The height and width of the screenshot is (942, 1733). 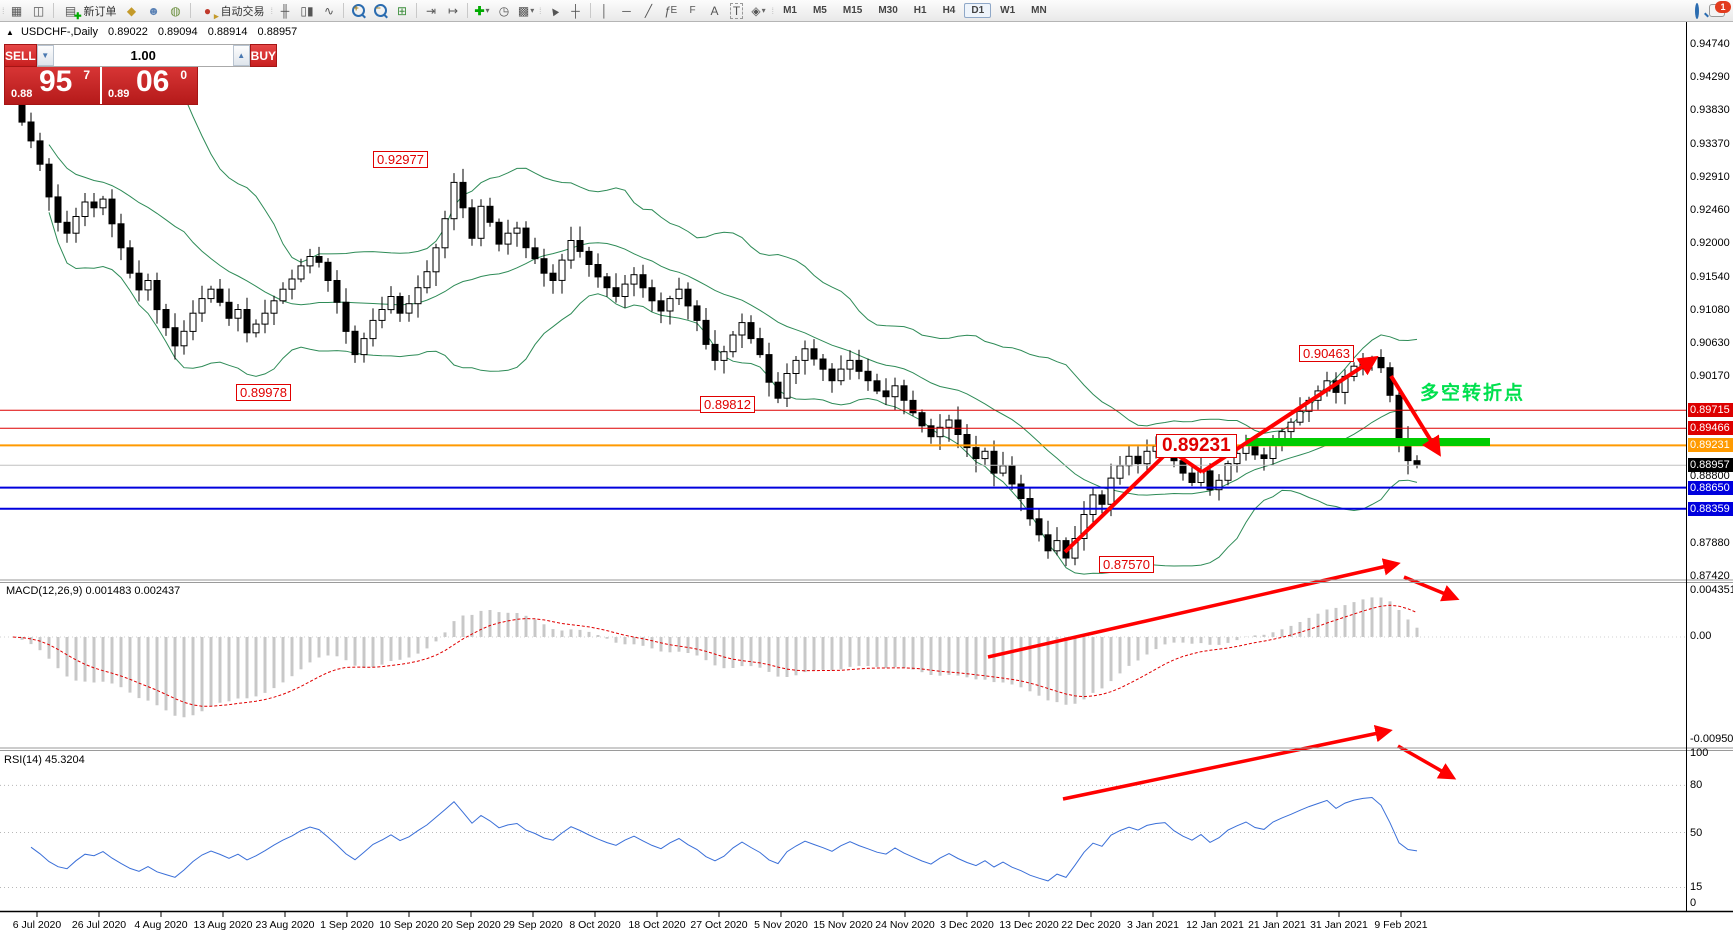 What do you see at coordinates (843, 657) in the screenshot?
I see `macd-indicator` at bounding box center [843, 657].